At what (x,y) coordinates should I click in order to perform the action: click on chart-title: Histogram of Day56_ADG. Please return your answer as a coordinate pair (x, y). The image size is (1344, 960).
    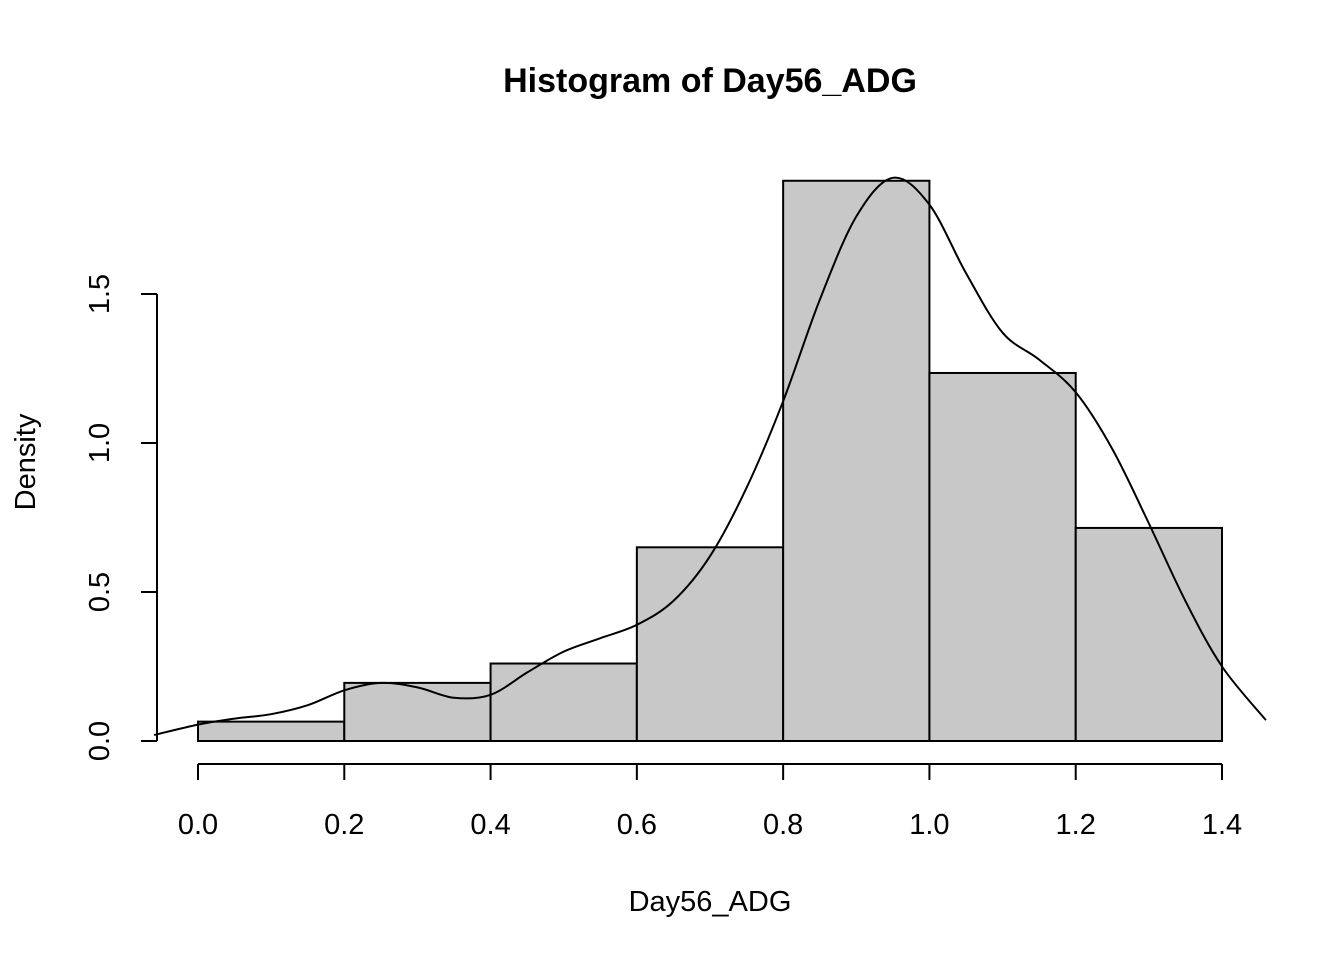
    Looking at the image, I should click on (710, 81).